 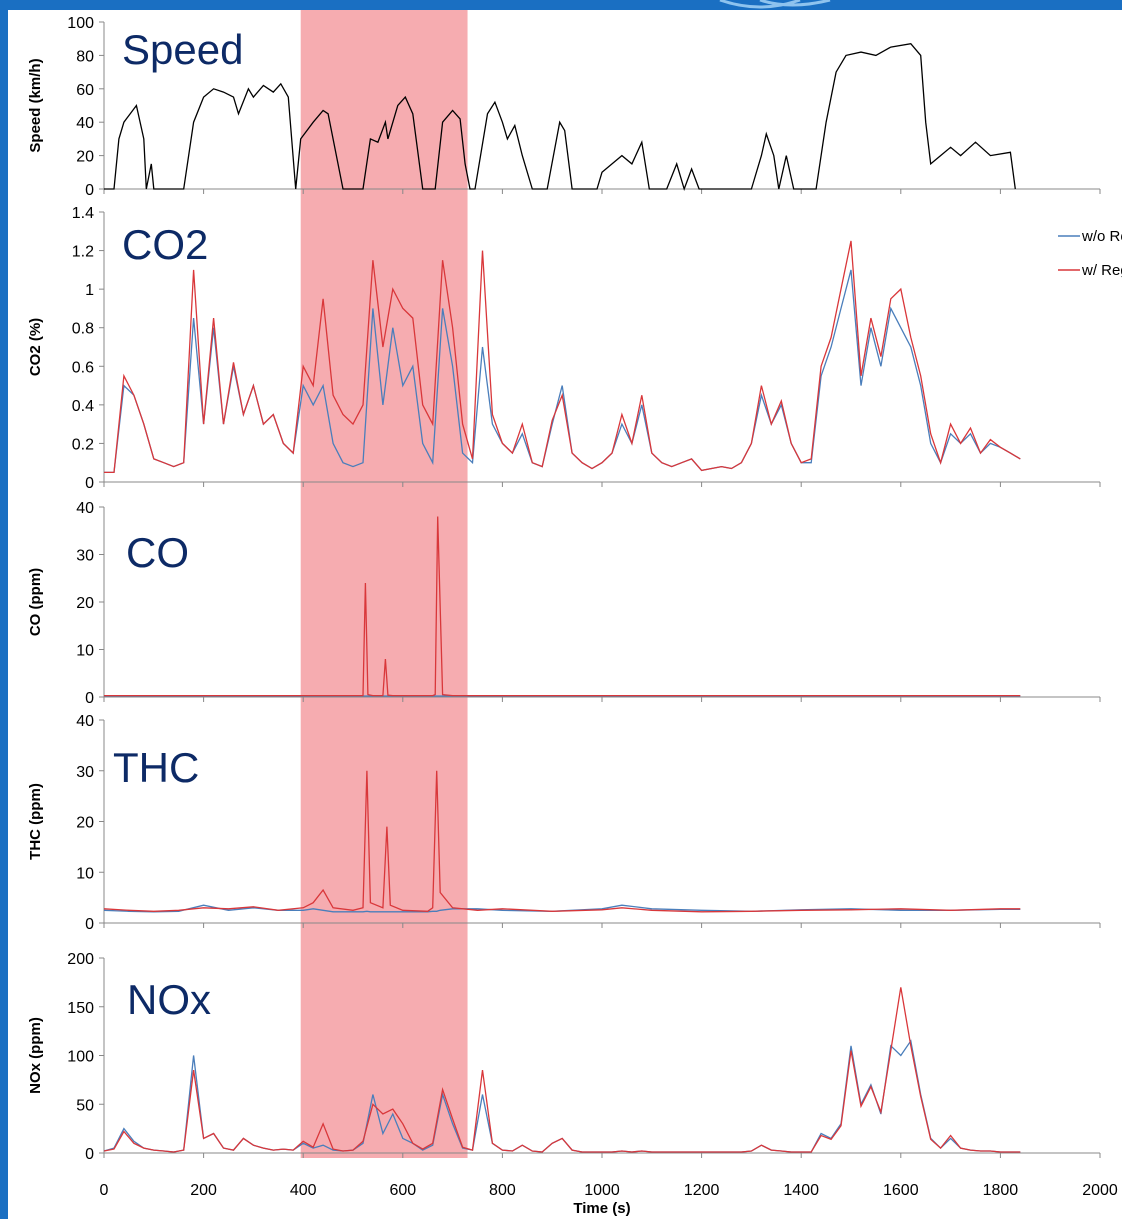 What do you see at coordinates (83, 444) in the screenshot?
I see `y-tick-label: 0.2` at bounding box center [83, 444].